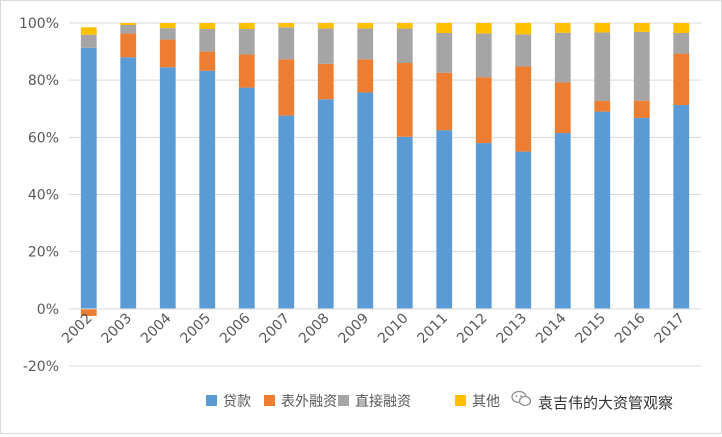 This screenshot has height=437, width=722. Describe the element at coordinates (196, 328) in the screenshot. I see `x-tick-label: 2005` at that location.